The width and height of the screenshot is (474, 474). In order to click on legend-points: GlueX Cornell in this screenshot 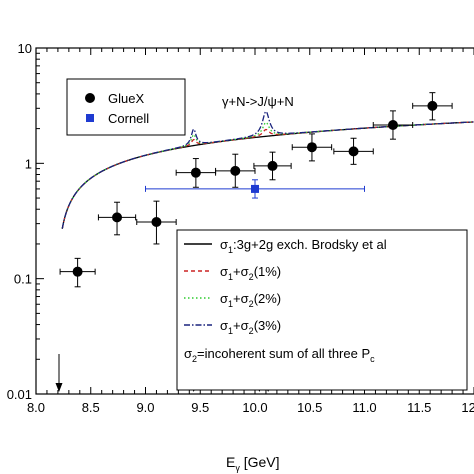, I will do `click(126, 107)`.